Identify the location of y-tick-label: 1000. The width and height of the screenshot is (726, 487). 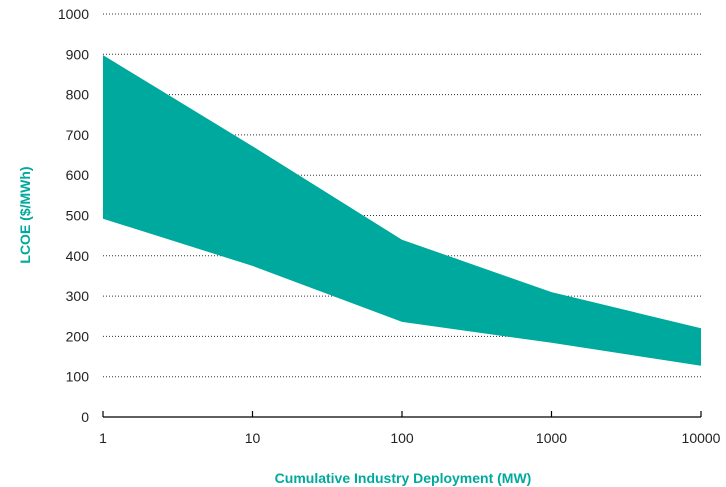
(73, 14).